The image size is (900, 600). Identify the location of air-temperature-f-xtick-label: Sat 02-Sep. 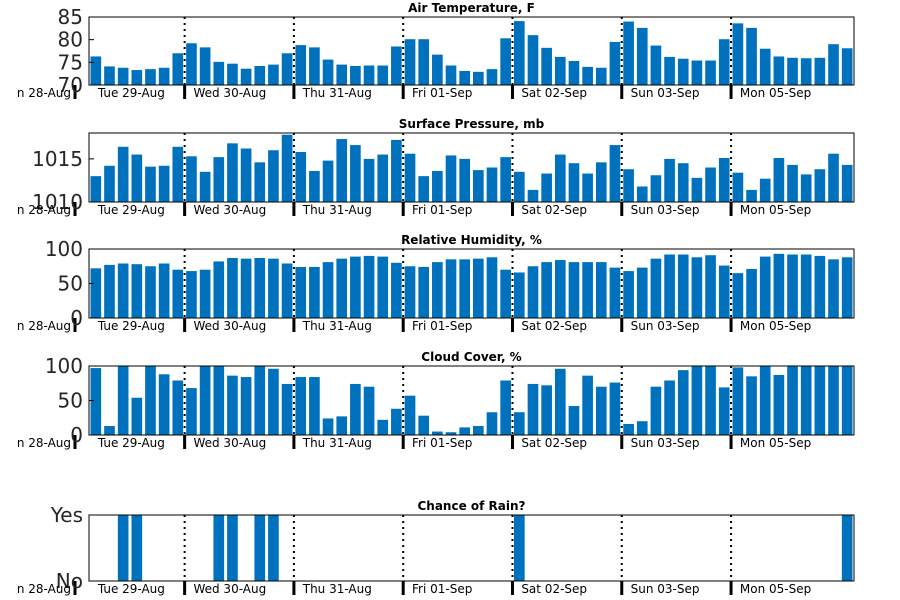
(554, 93).